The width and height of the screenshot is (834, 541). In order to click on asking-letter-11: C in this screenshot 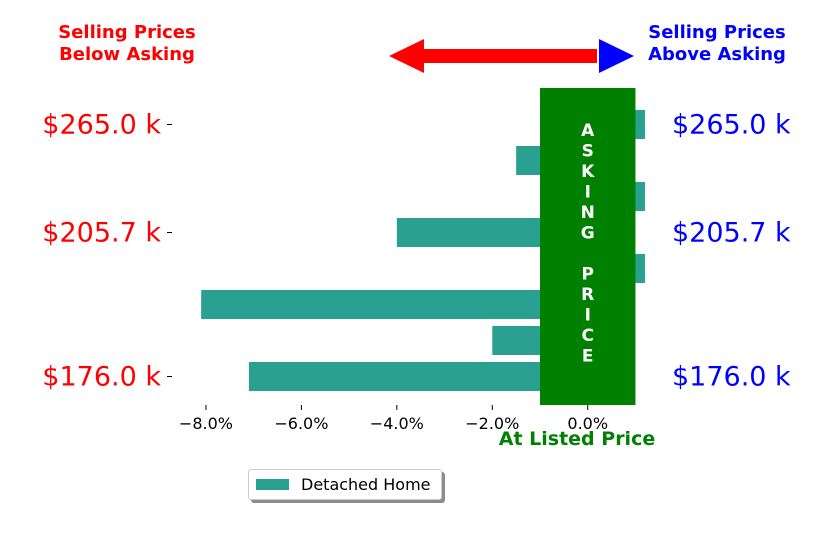, I will do `click(587, 336)`.